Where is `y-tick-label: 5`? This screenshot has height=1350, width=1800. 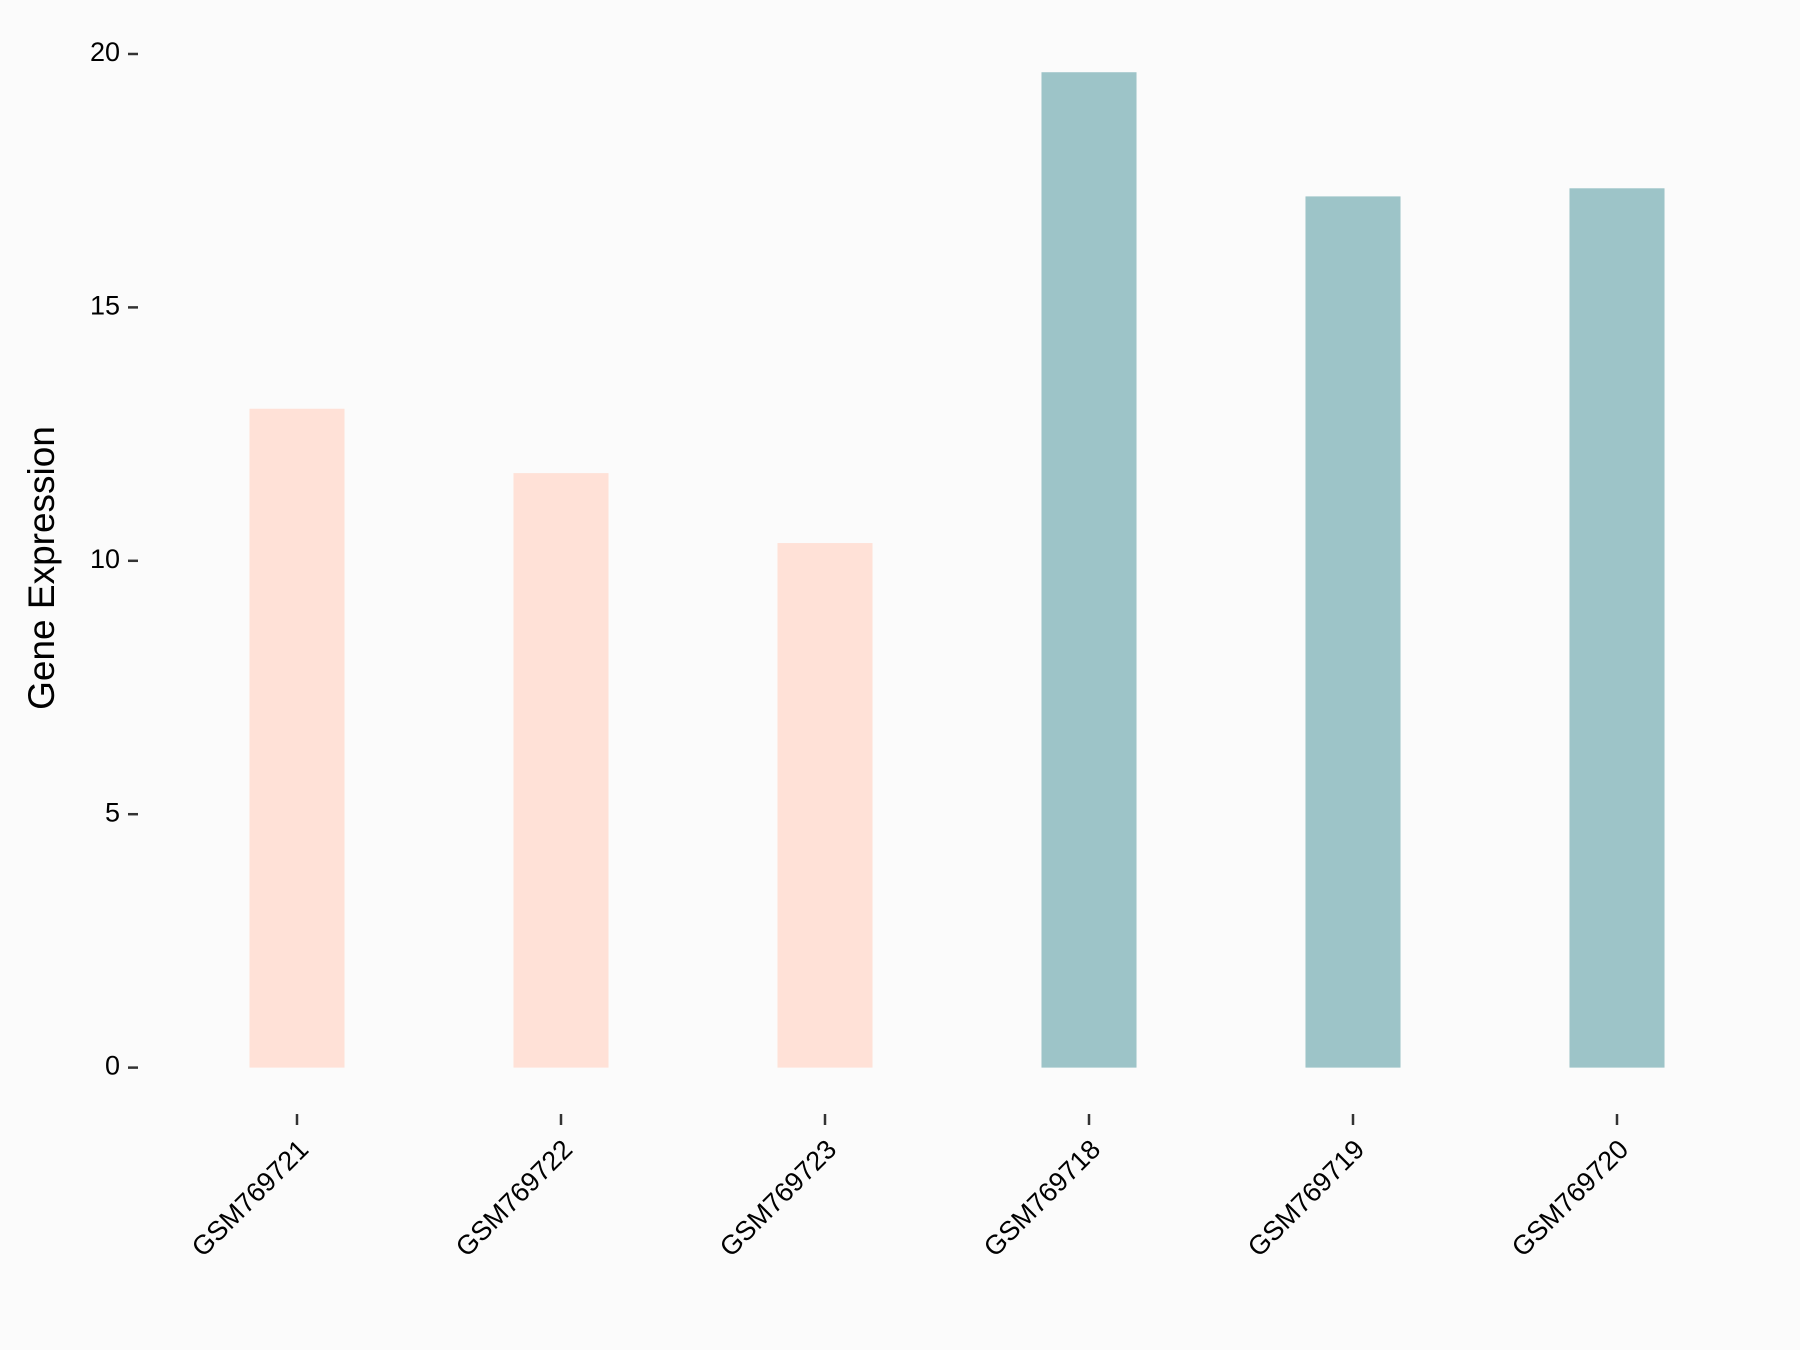 y-tick-label: 5 is located at coordinates (112, 812).